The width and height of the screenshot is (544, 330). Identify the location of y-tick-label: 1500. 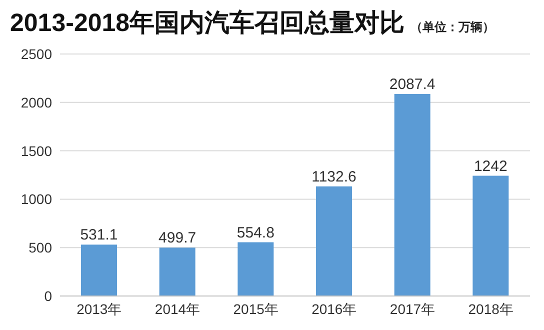
(36, 150).